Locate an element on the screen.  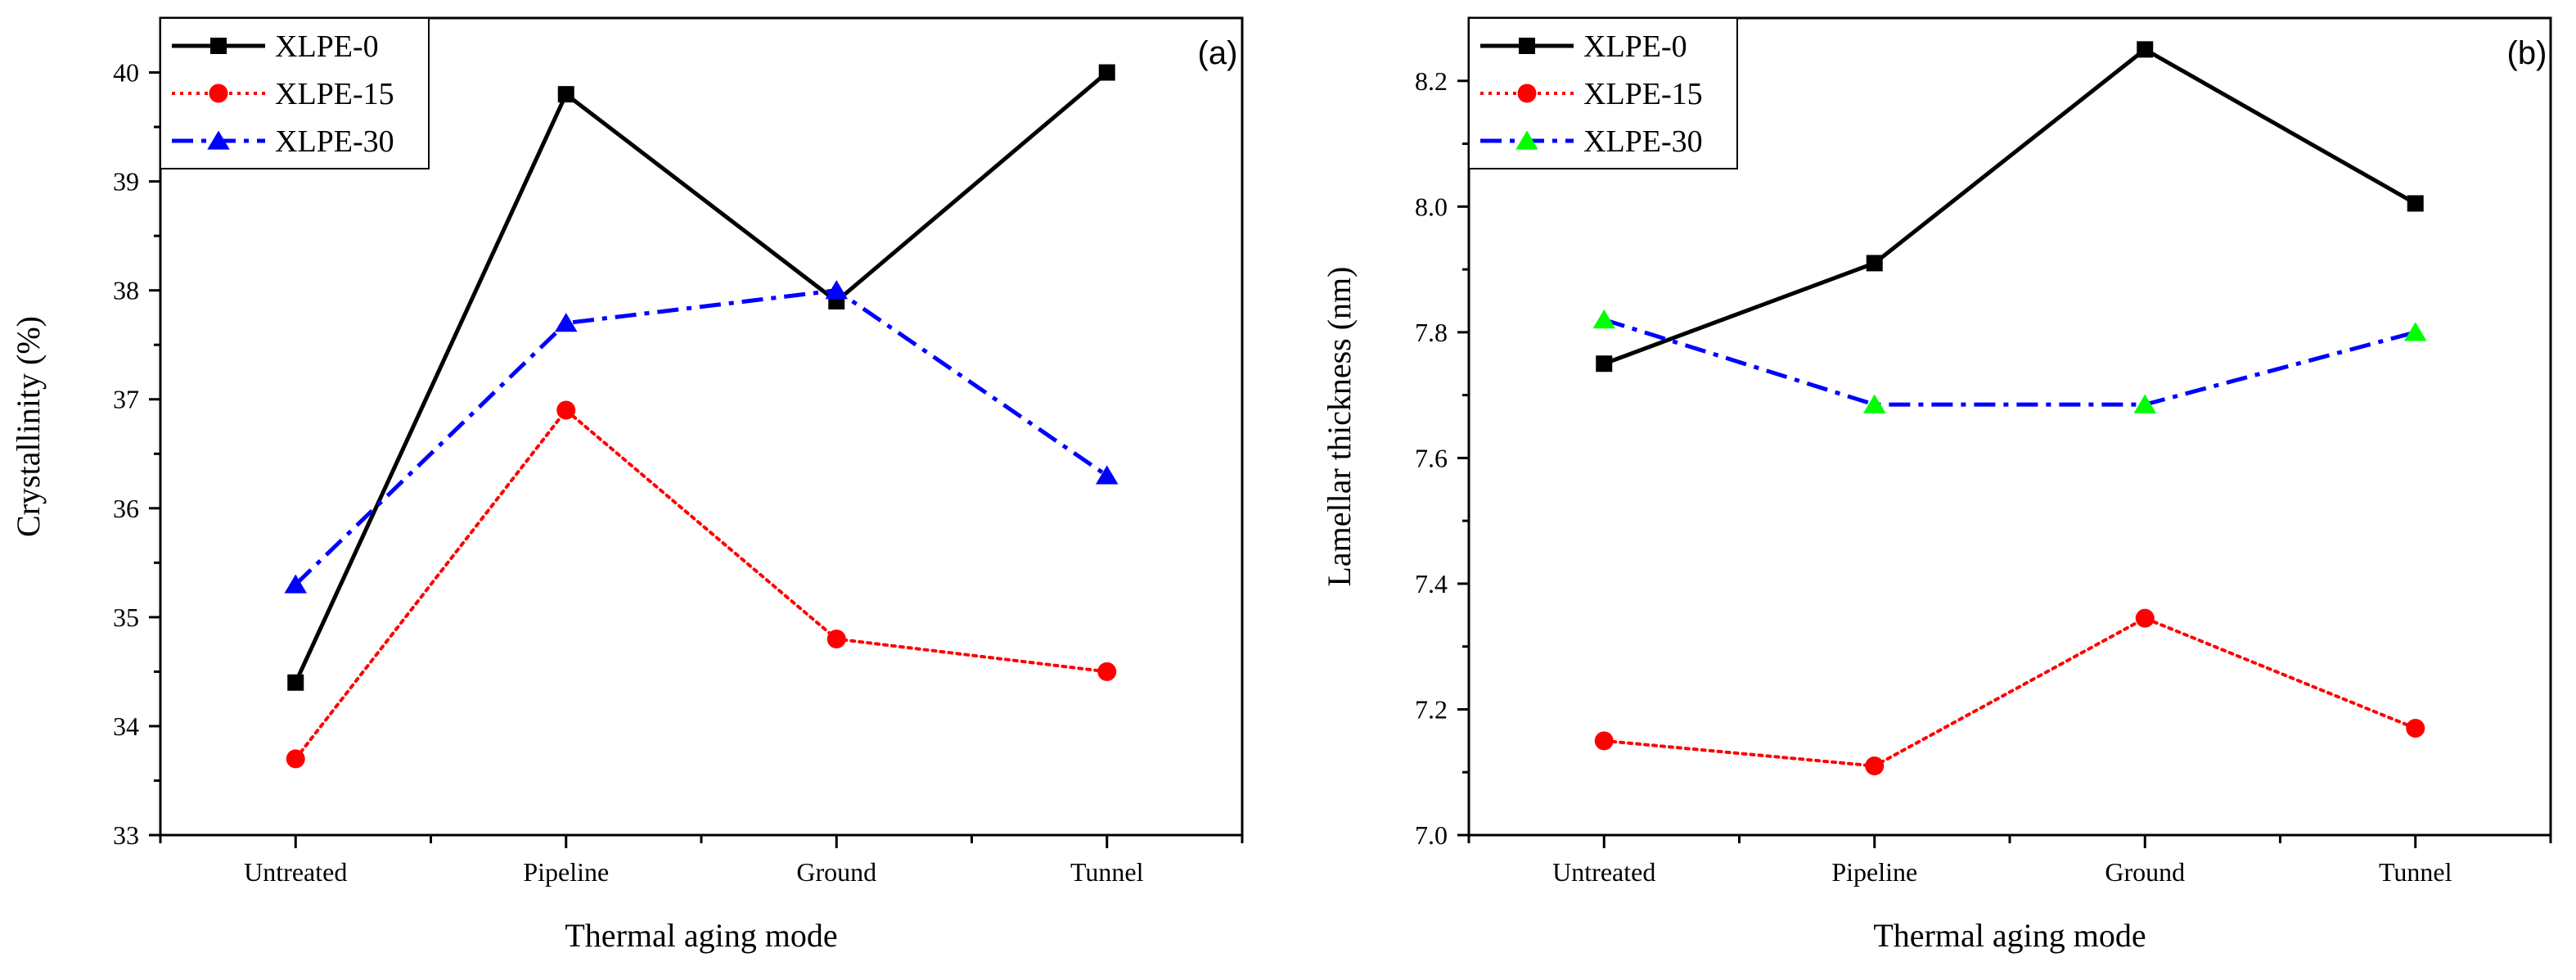
y-tick-label: 7.6 is located at coordinates (1431, 457).